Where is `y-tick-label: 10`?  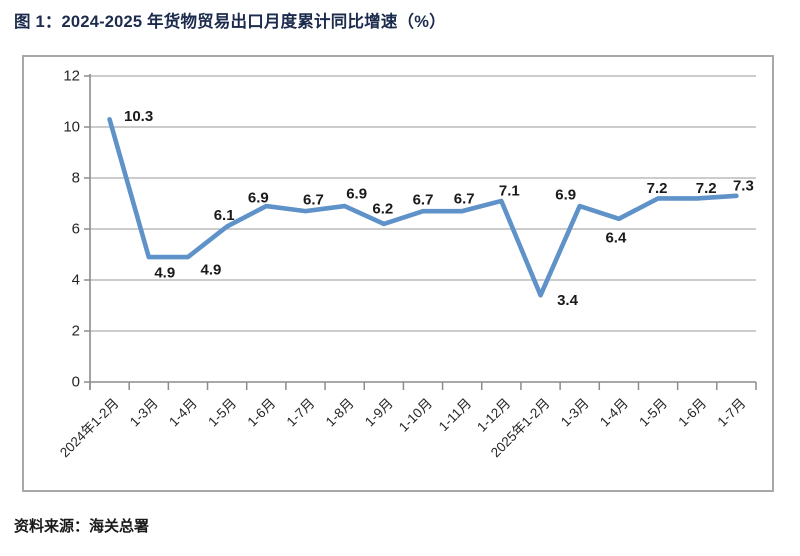
y-tick-label: 10 is located at coordinates (71, 127).